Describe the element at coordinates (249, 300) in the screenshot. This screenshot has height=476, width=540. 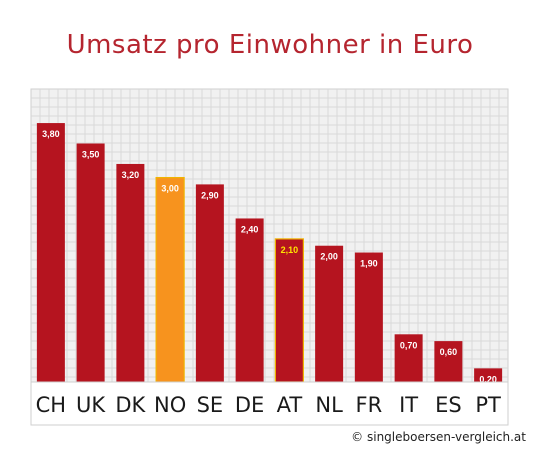
I see `bar-de` at that location.